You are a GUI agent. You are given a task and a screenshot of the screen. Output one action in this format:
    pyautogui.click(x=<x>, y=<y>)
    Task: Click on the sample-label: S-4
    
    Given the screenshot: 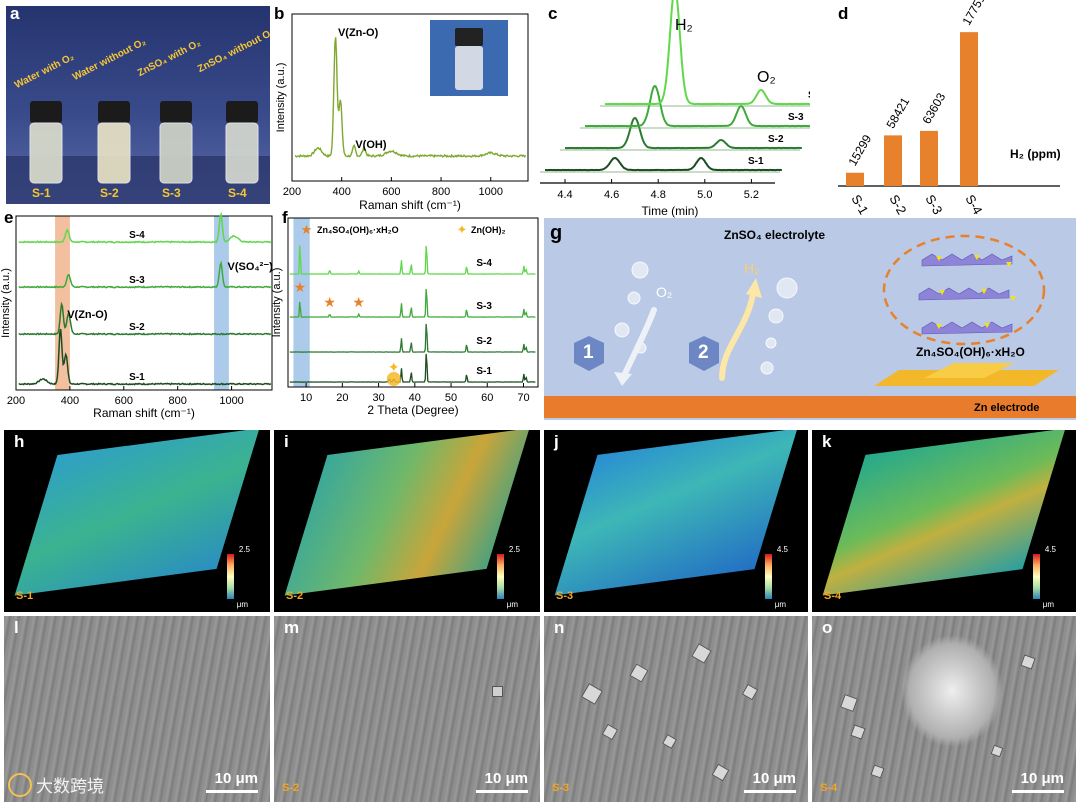 What is the action you would take?
    pyautogui.click(x=829, y=788)
    